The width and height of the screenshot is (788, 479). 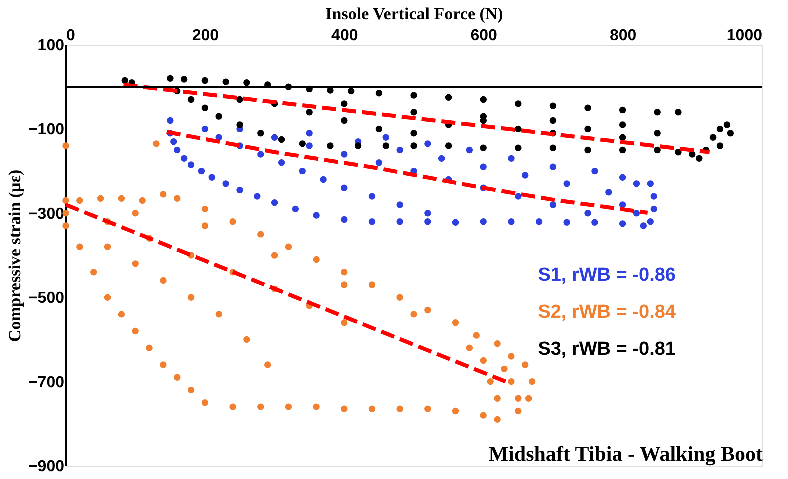 I want to click on x-tick-label: 1000, so click(x=744, y=36).